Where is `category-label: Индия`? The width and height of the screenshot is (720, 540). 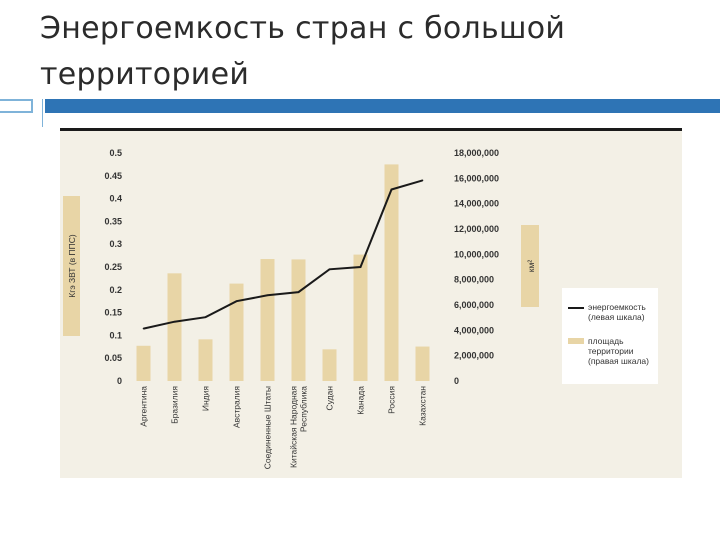
category-label: Индия is located at coordinates (206, 399).